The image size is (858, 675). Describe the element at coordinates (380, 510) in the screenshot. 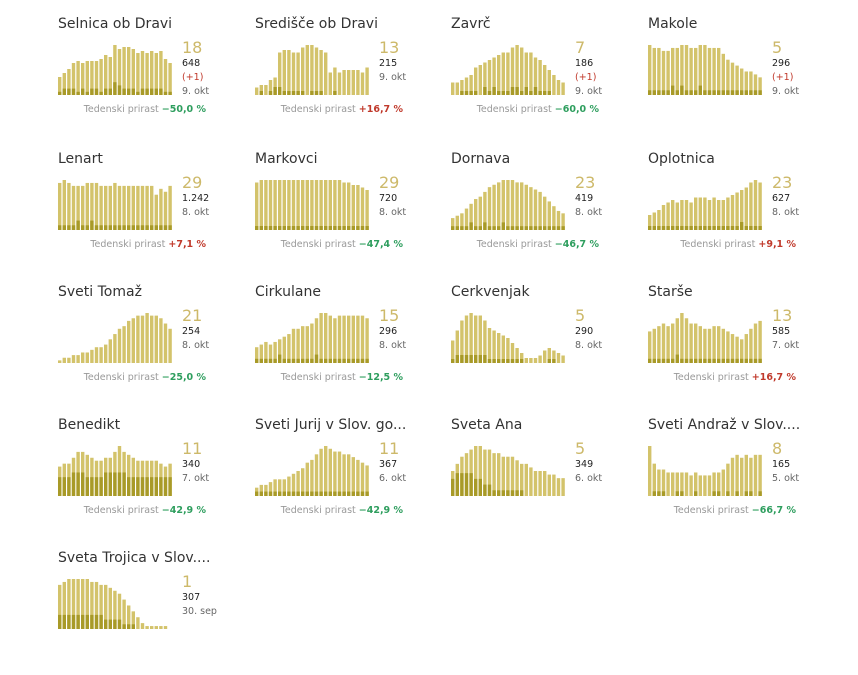

I see `weekly-growth-value: −42,9 %` at that location.